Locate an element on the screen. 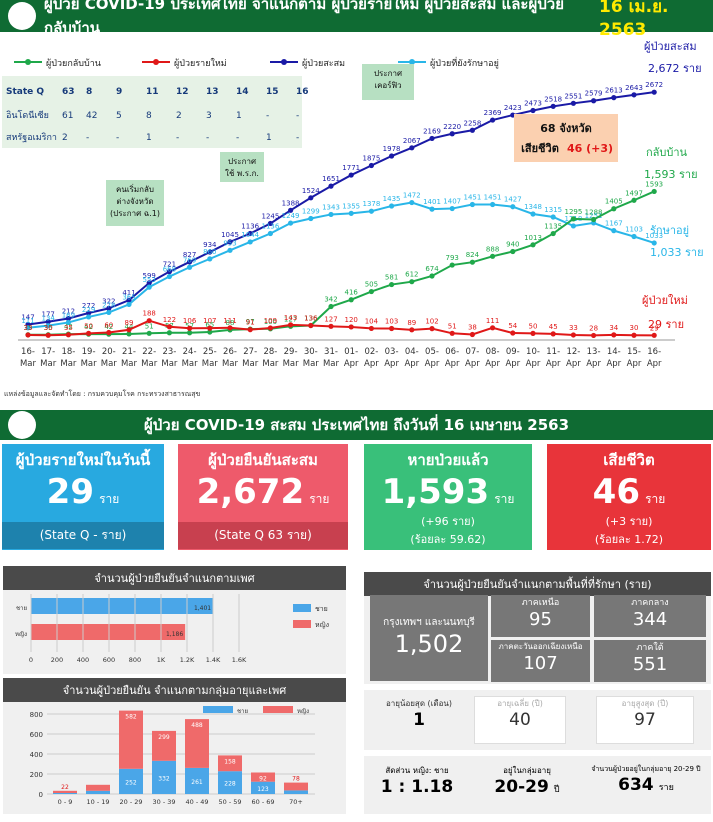  region-central-value: 344 is located at coordinates (650, 619).